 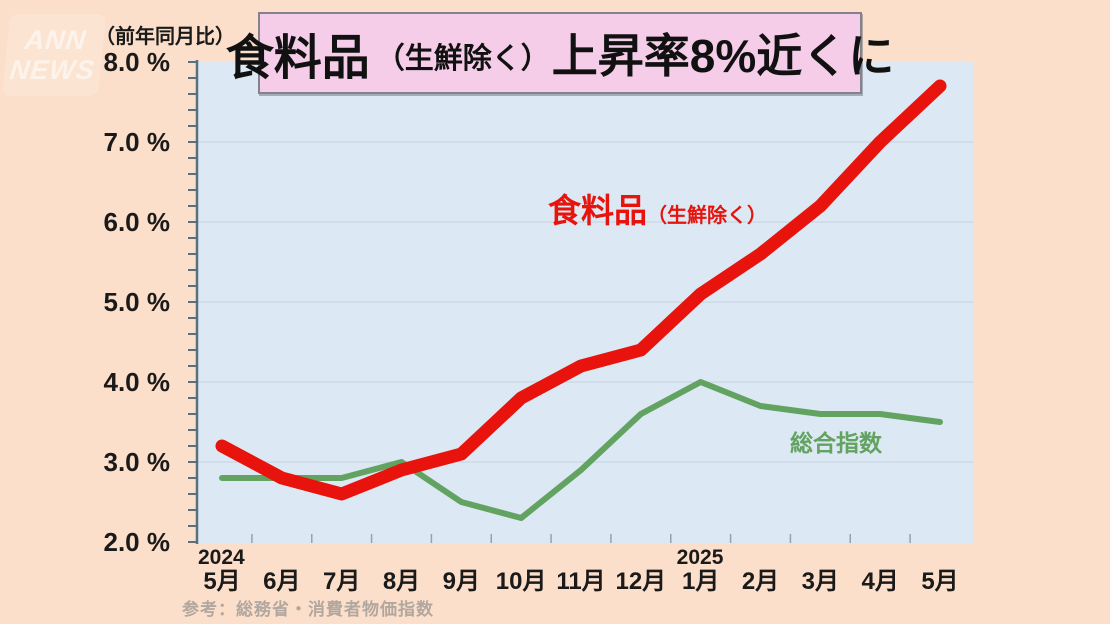 What do you see at coordinates (137, 62) in the screenshot?
I see `y-axis-label: 8.0 %` at bounding box center [137, 62].